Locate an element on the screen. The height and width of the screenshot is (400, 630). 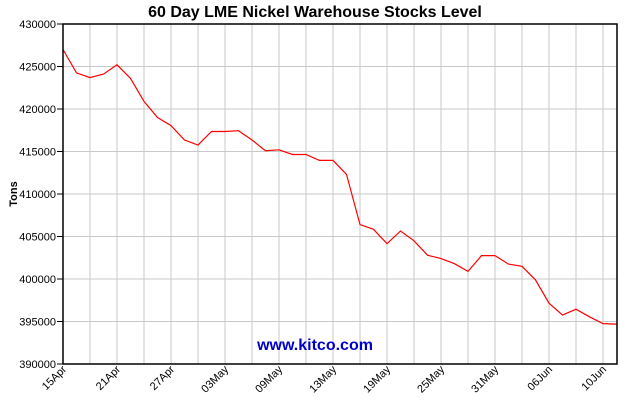
x-tick-label: 31May is located at coordinates (485, 379).